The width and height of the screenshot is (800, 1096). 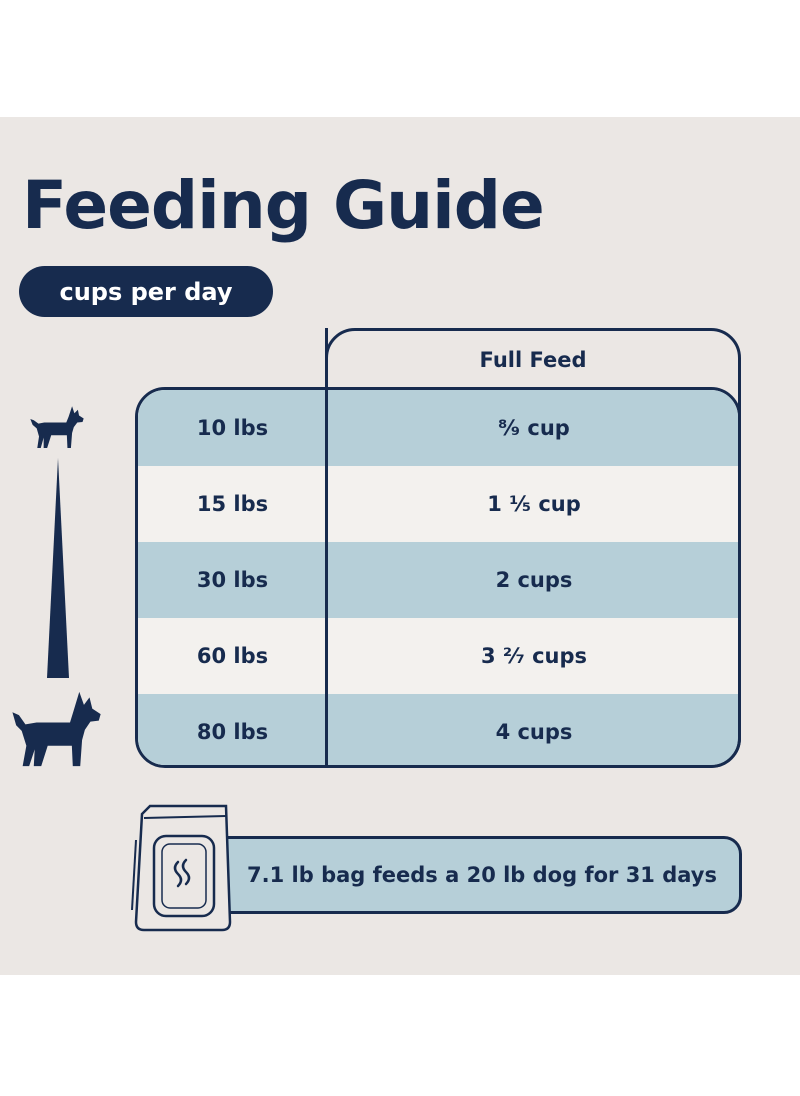 I want to click on weight-cell: 80 lbs, so click(x=232, y=732).